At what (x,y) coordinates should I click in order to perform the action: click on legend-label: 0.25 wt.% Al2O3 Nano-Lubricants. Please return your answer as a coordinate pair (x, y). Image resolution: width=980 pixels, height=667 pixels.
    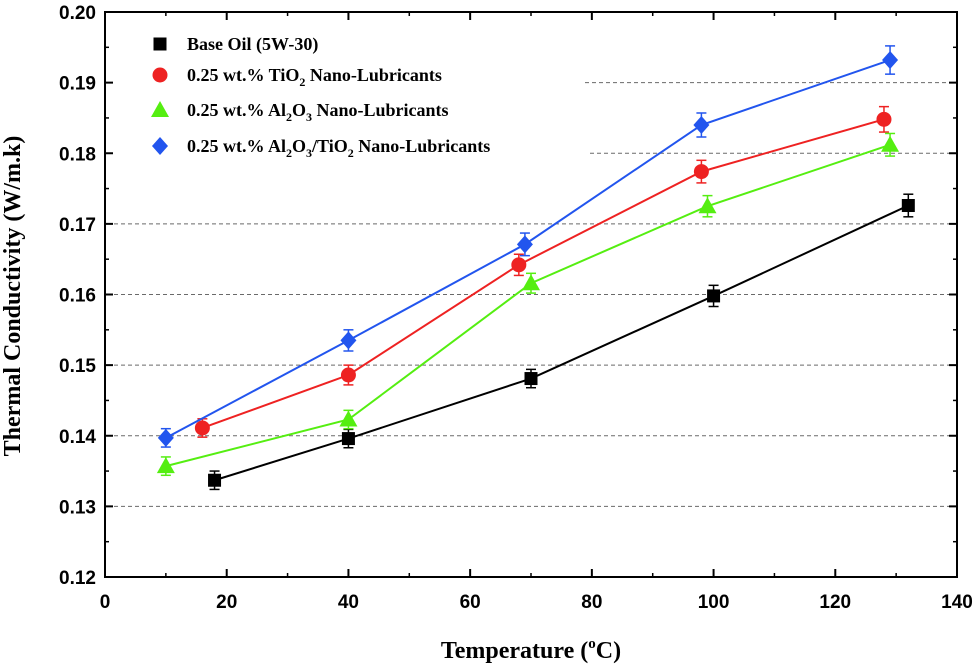
    Looking at the image, I should click on (318, 112).